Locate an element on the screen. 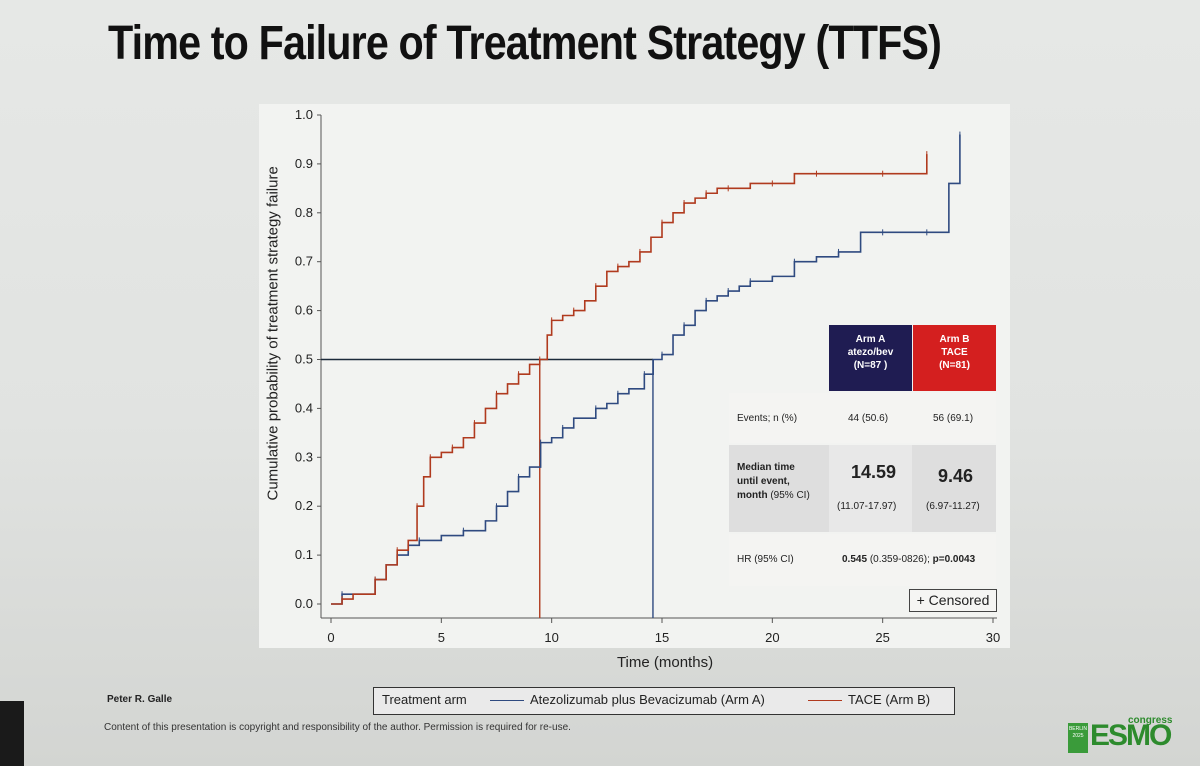 The height and width of the screenshot is (766, 1200). legend-entry-arm-a: Atezolizumab plus Bevacizumab (Arm A) is located at coordinates (647, 699).